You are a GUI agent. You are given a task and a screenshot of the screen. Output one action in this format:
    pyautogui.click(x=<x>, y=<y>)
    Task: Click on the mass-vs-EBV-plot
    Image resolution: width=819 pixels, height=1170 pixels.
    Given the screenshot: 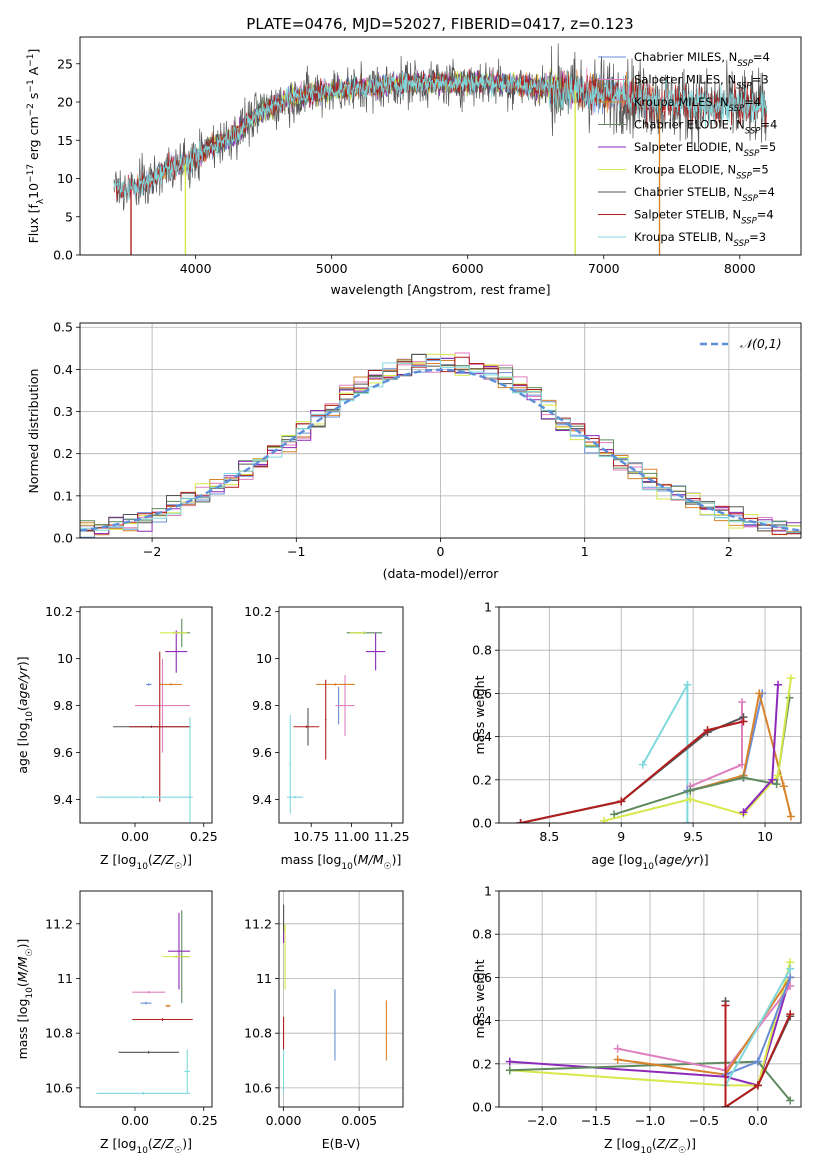 What is the action you would take?
    pyautogui.click(x=334, y=999)
    